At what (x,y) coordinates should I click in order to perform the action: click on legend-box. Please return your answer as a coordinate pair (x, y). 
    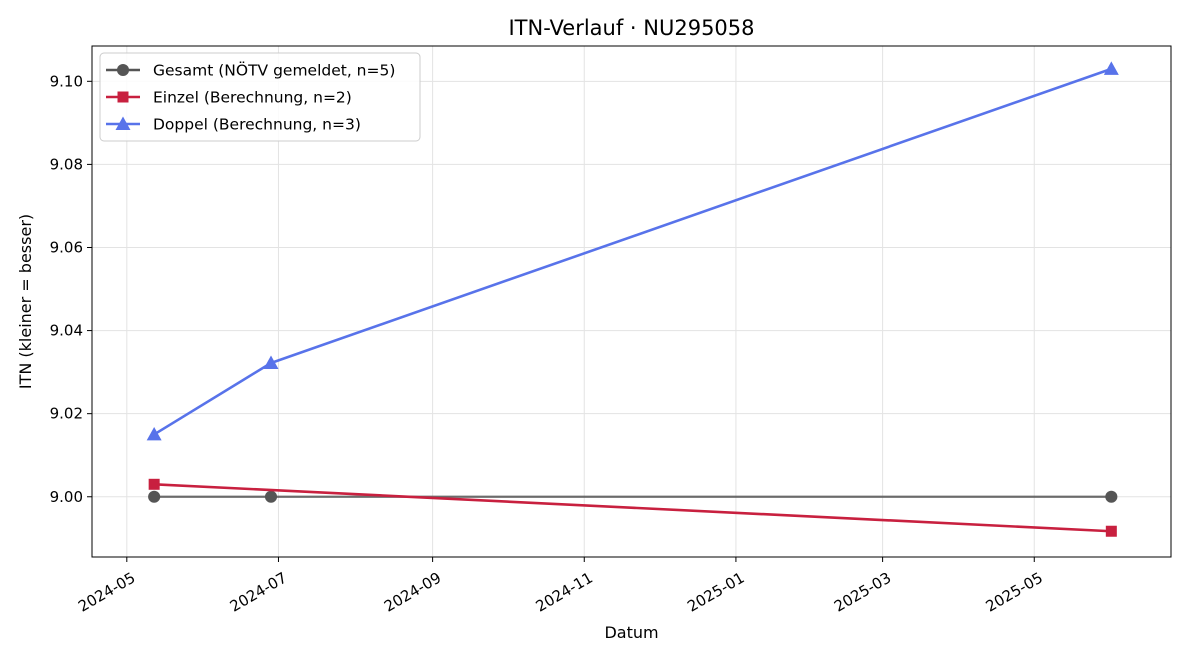
    Looking at the image, I should click on (260, 97).